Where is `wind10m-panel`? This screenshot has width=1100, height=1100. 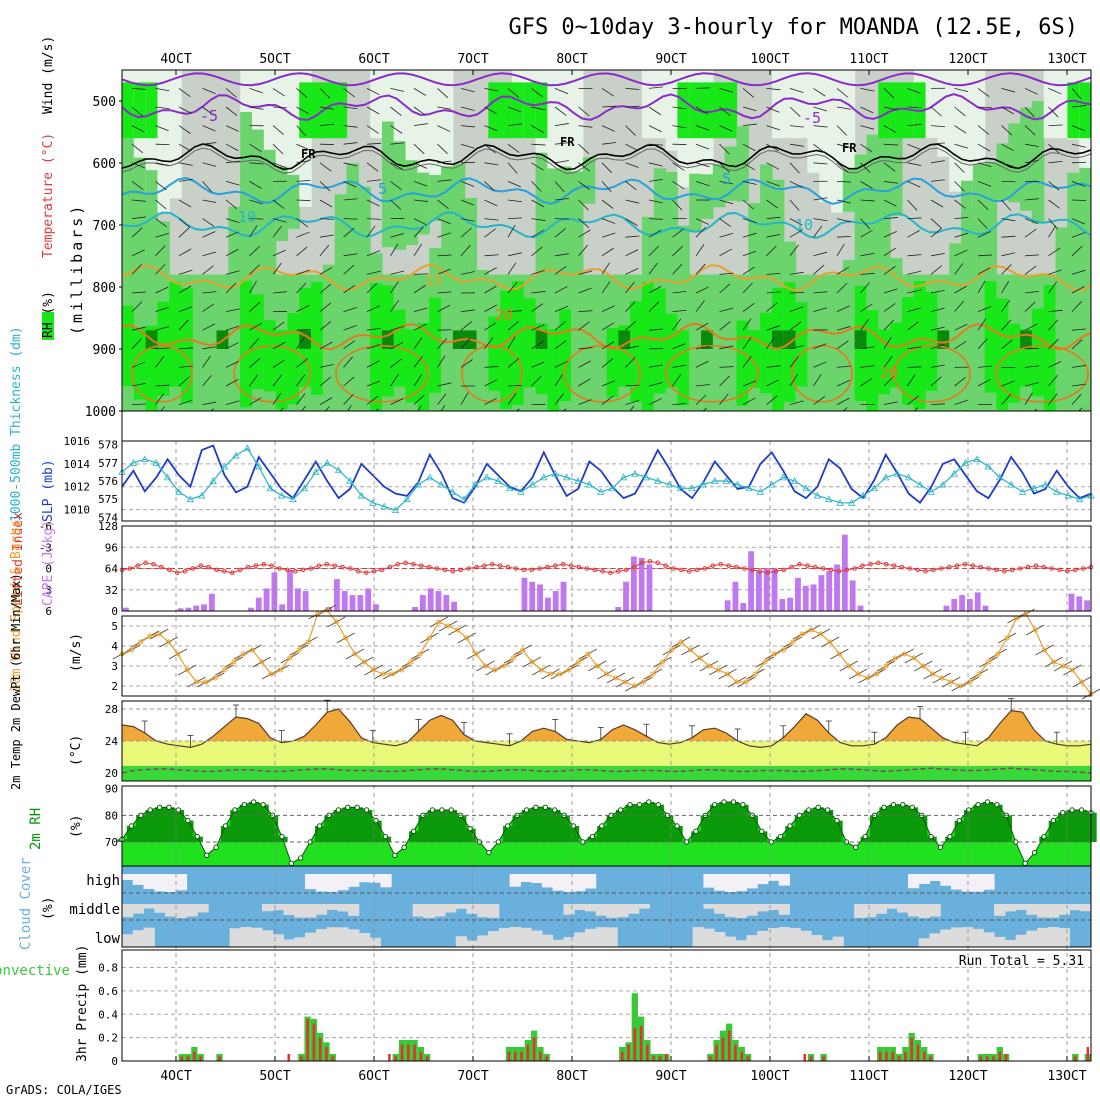
wind10m-panel is located at coordinates (606, 652).